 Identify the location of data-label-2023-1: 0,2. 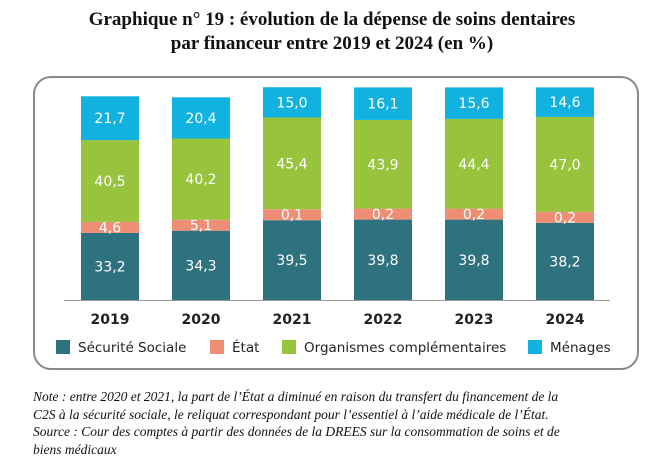
(474, 215).